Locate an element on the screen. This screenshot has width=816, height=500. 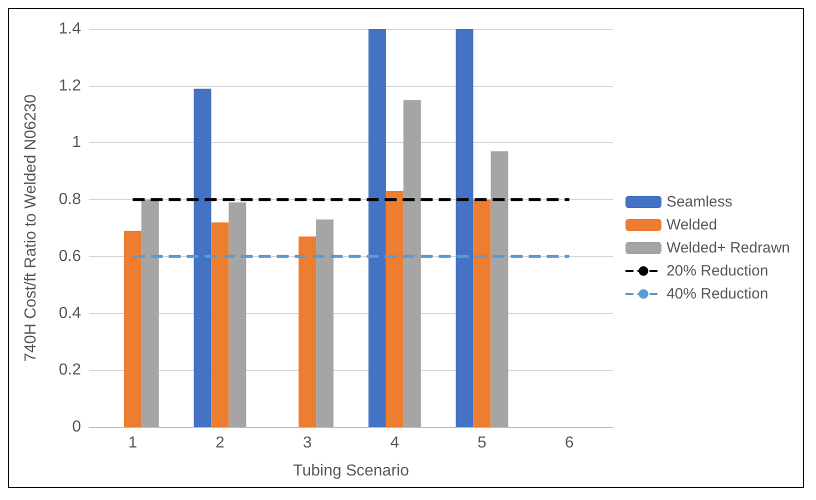
y-tick-label: 1.2 is located at coordinates (70, 85).